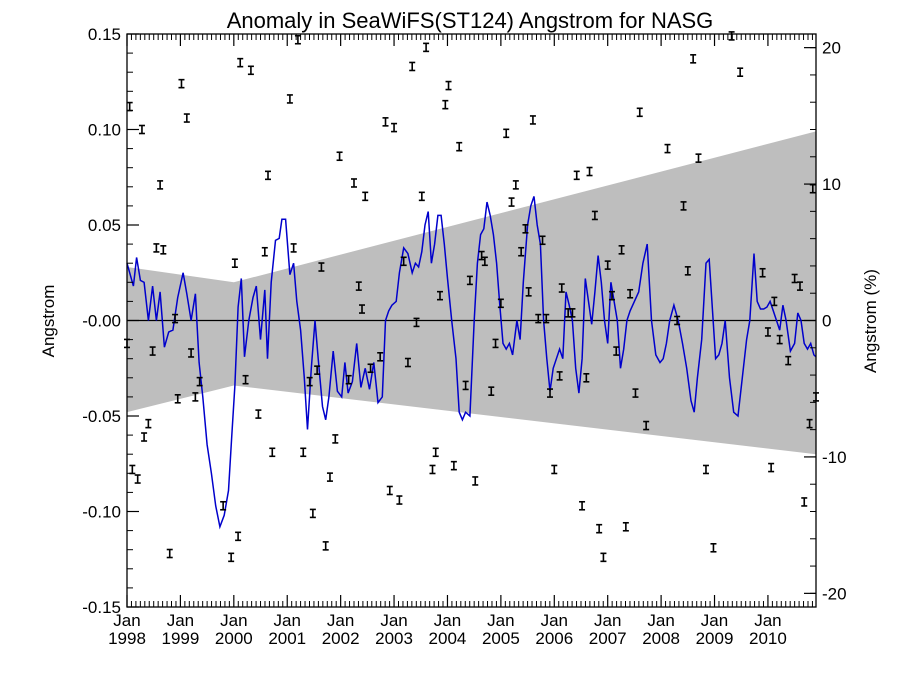 This screenshot has height=675, width=900. What do you see at coordinates (104, 34) in the screenshot?
I see `y-tick-label: 0.15` at bounding box center [104, 34].